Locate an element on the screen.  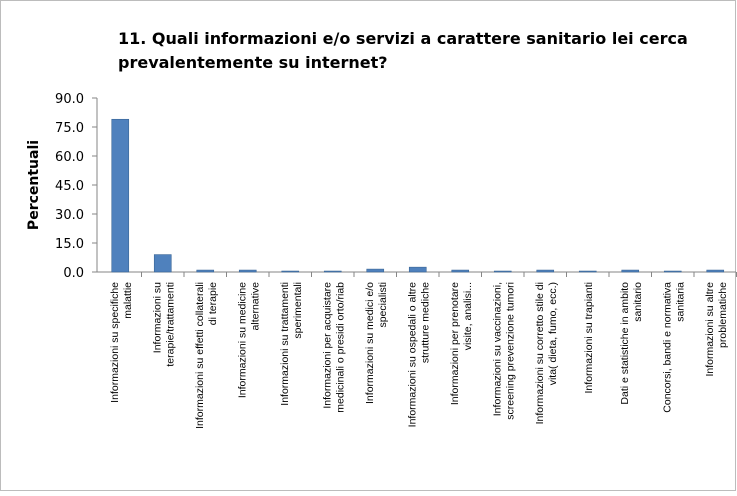
x-tick-label: Informazioni su trapianti is located at coordinates (589, 337).